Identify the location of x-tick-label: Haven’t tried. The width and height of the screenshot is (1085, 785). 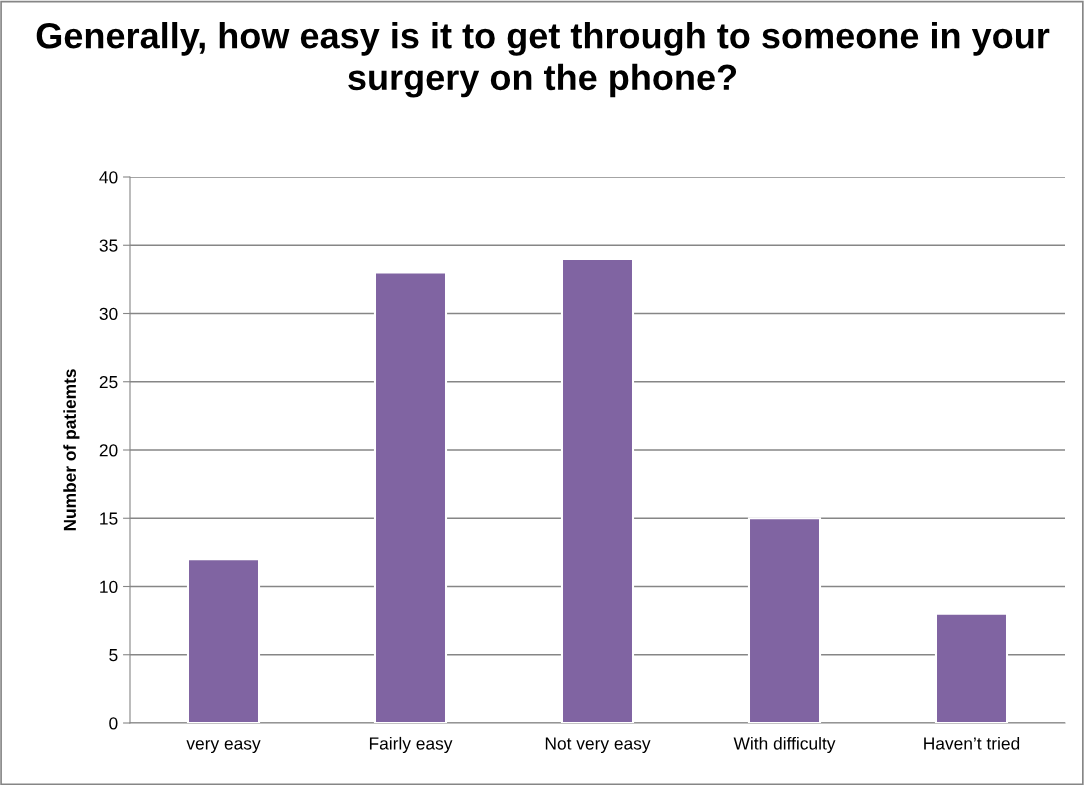
(972, 743).